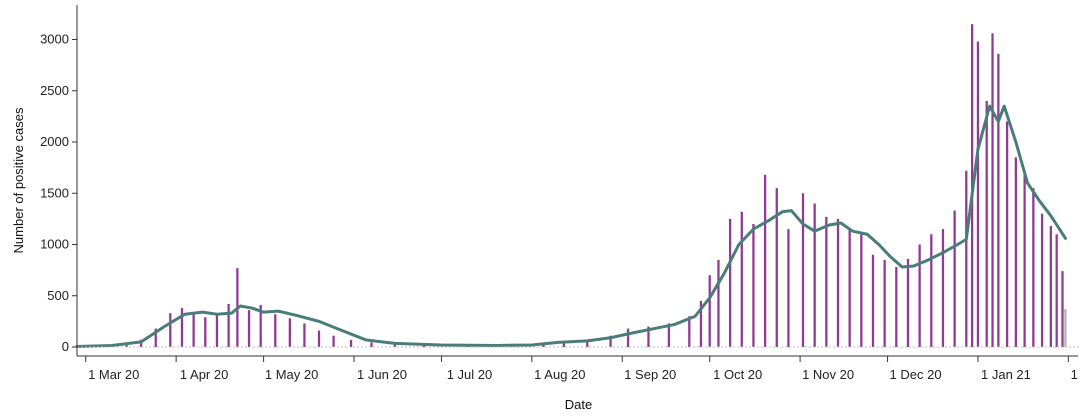 The image size is (1080, 416). Describe the element at coordinates (828, 374) in the screenshot. I see `x-tick-label: 1 Nov 20` at that location.